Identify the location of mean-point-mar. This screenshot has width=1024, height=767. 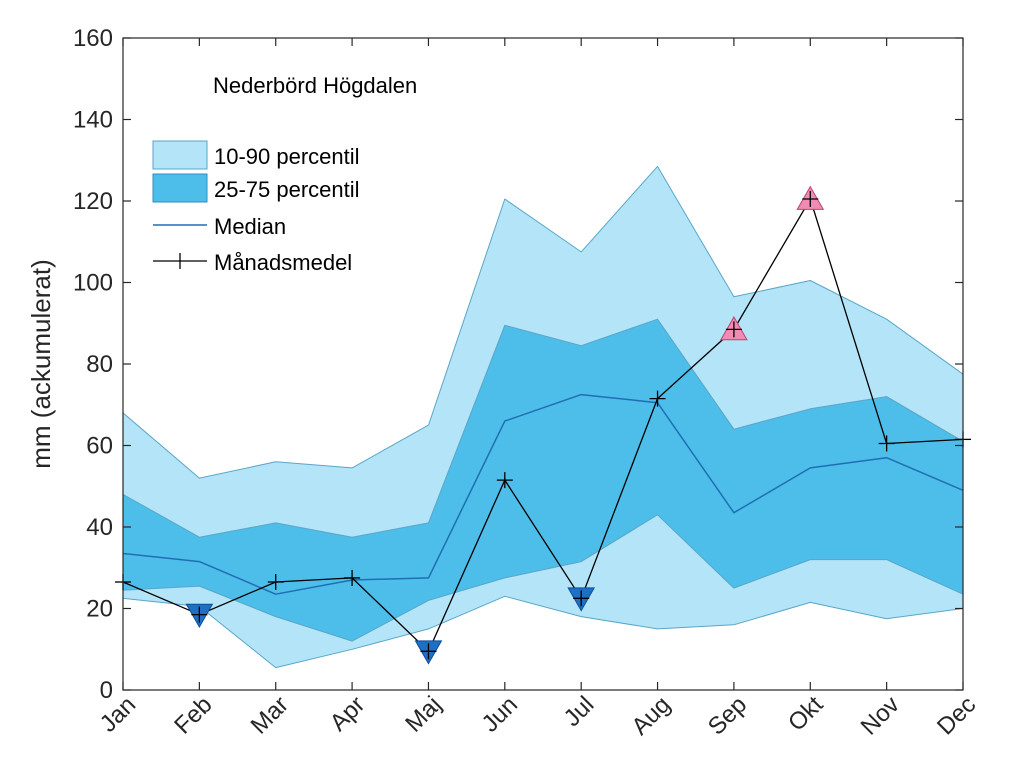
(275, 582).